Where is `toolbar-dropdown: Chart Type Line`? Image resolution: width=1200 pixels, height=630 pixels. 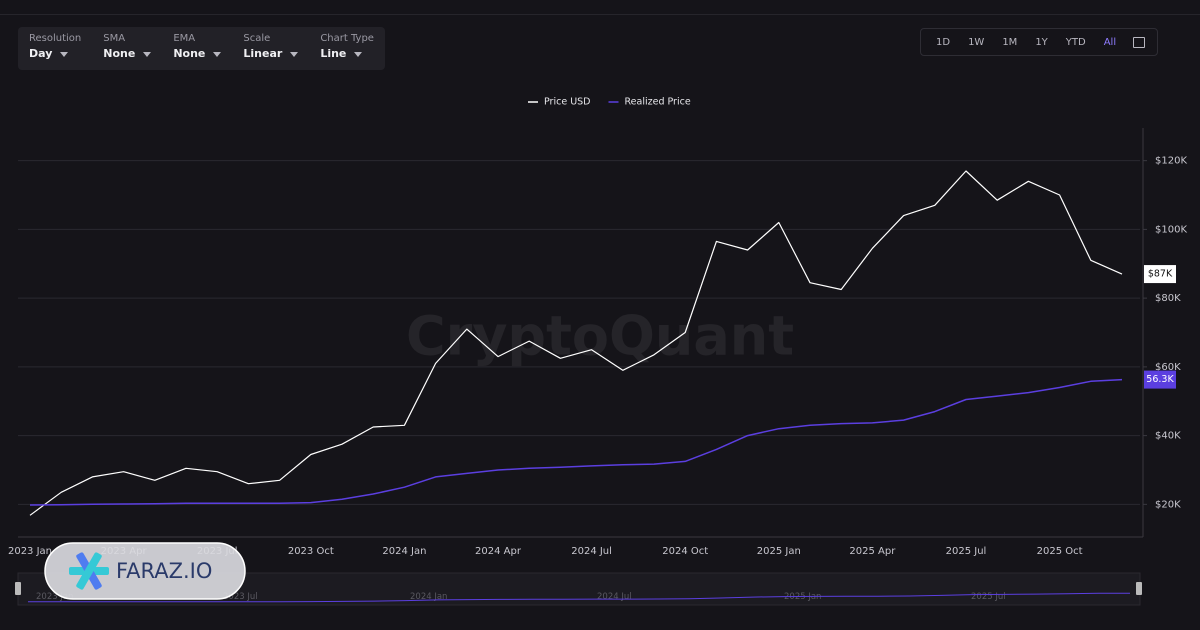
toolbar-dropdown: Chart Type Line is located at coordinates (347, 48).